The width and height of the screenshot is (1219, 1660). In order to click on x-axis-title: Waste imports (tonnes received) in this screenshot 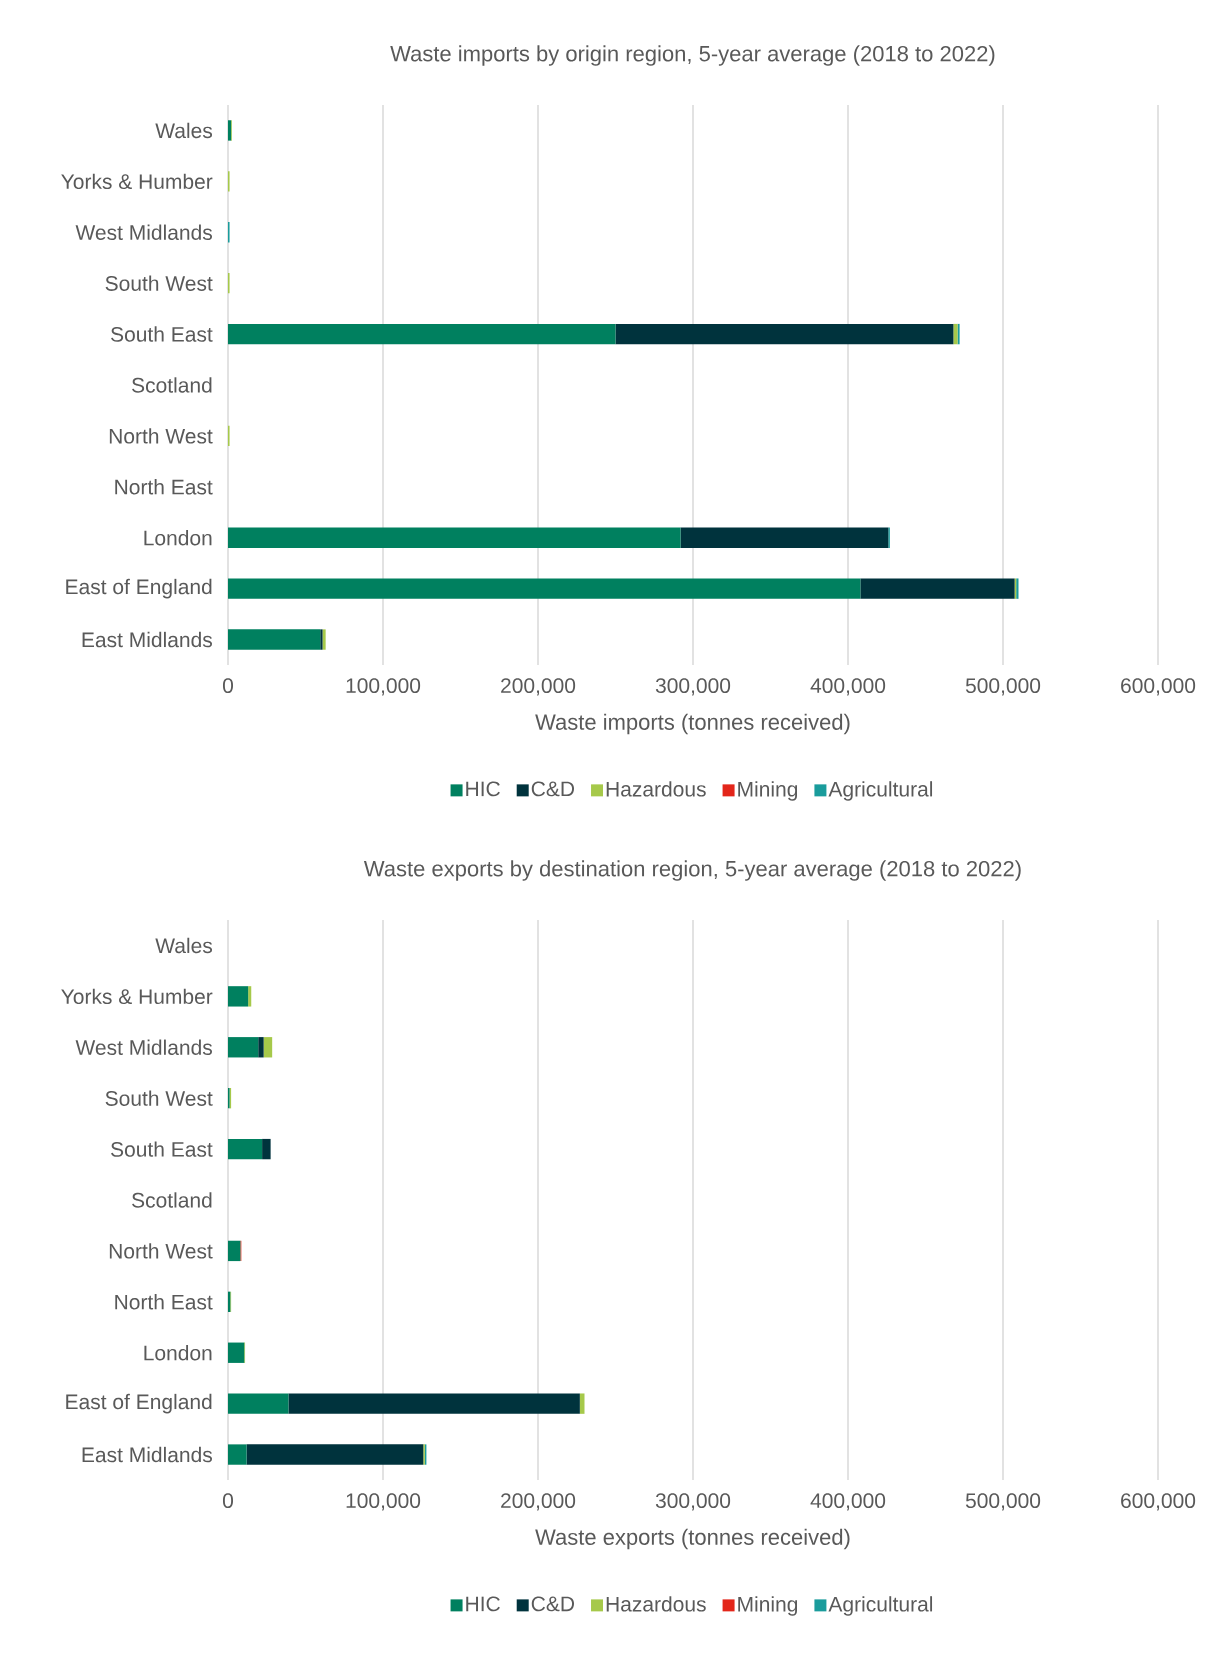, I will do `click(692, 724)`.